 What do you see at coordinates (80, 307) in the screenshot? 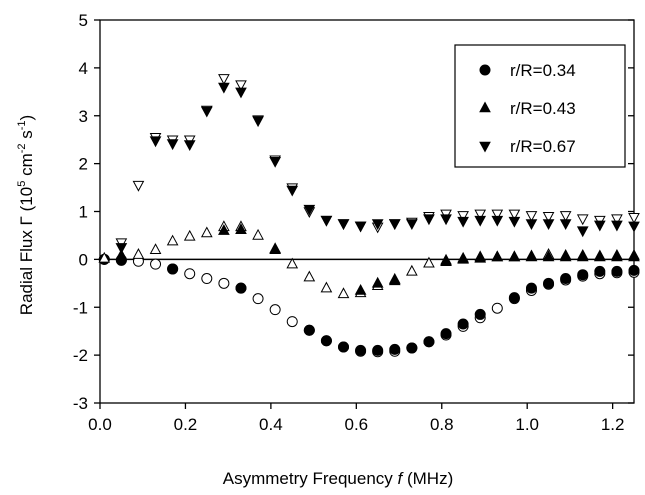
I see `y-tick-label: -1` at bounding box center [80, 307].